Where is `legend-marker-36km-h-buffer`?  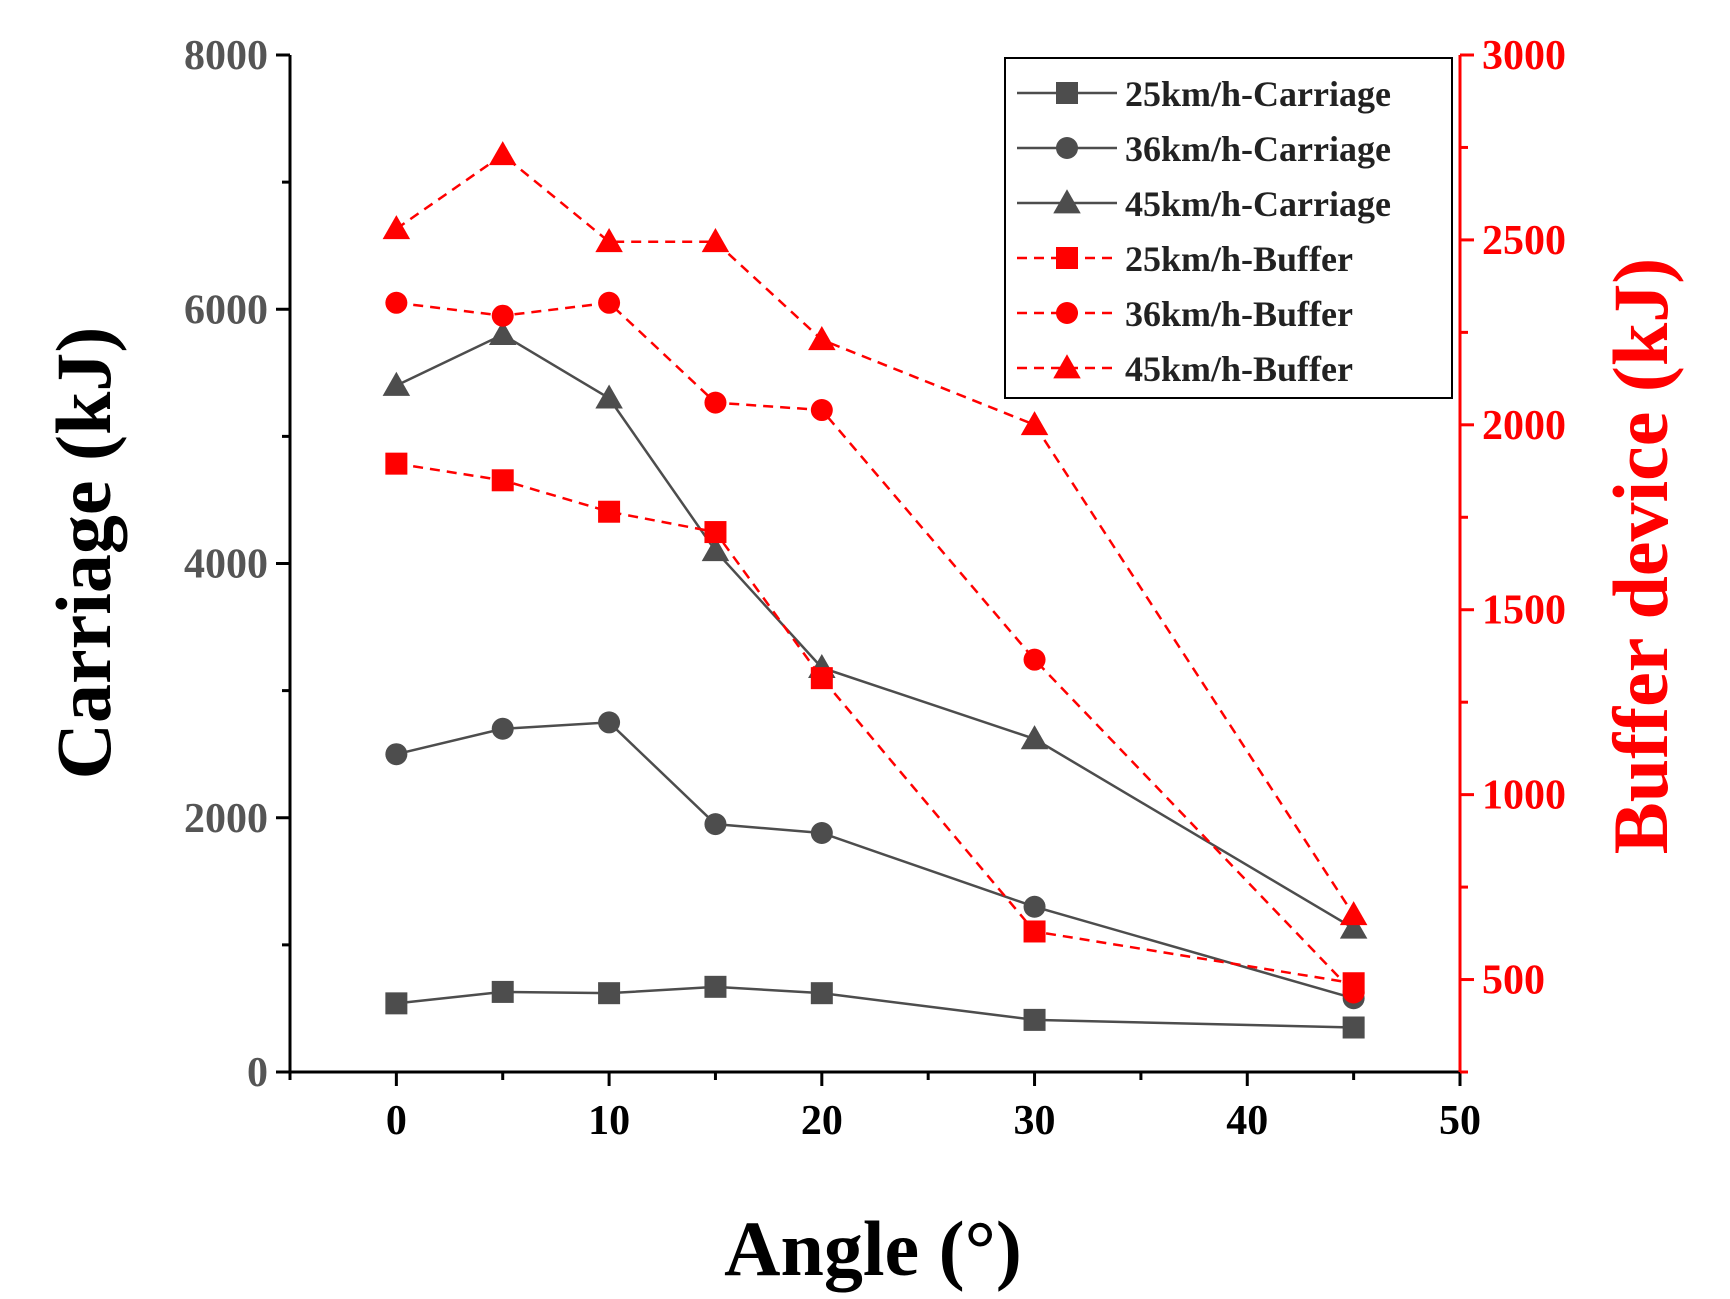
legend-marker-36km-h-buffer is located at coordinates (1067, 313).